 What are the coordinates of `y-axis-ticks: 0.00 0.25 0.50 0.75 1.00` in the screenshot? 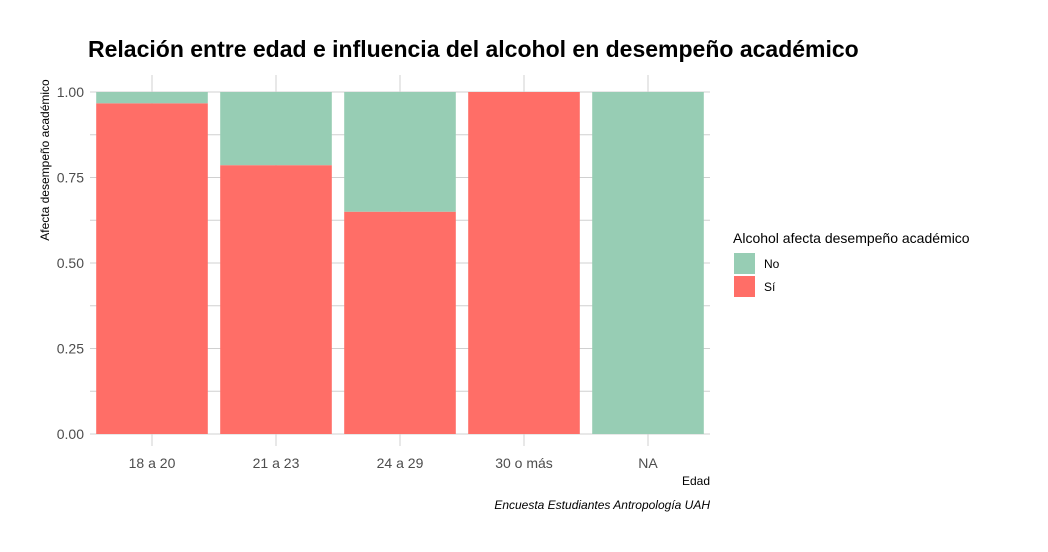 It's located at (70, 263).